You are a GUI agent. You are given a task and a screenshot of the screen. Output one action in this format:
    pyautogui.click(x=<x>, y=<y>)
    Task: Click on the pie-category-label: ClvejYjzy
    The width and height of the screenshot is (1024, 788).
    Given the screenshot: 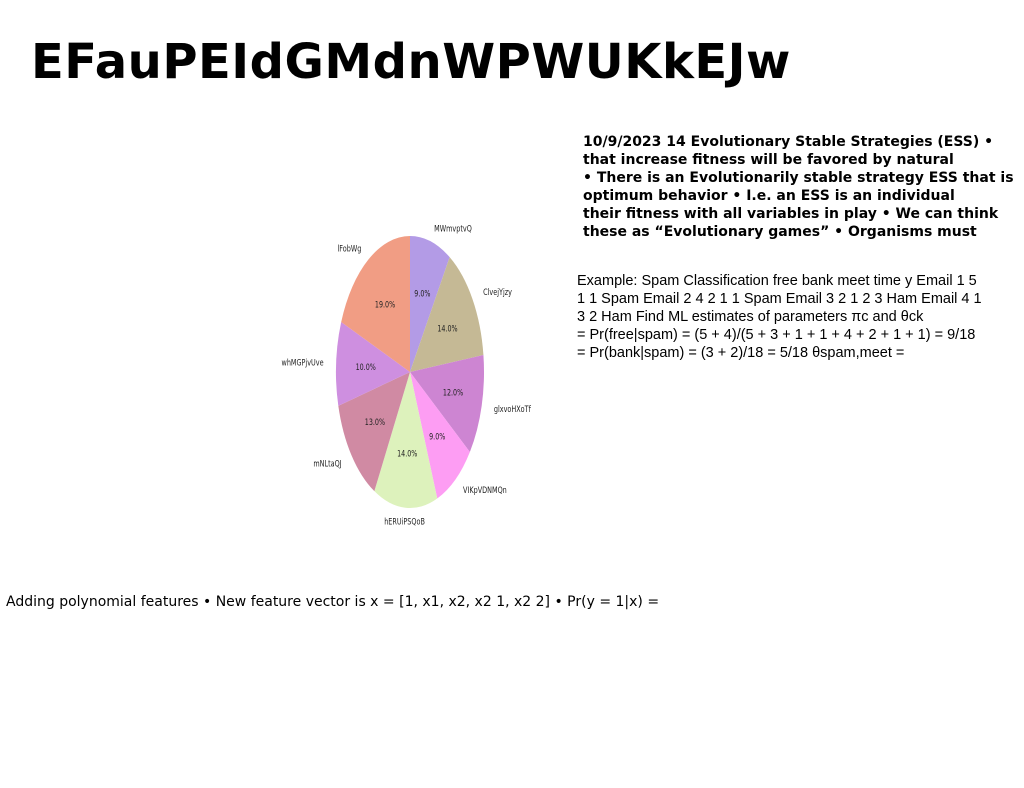 What is the action you would take?
    pyautogui.click(x=497, y=292)
    